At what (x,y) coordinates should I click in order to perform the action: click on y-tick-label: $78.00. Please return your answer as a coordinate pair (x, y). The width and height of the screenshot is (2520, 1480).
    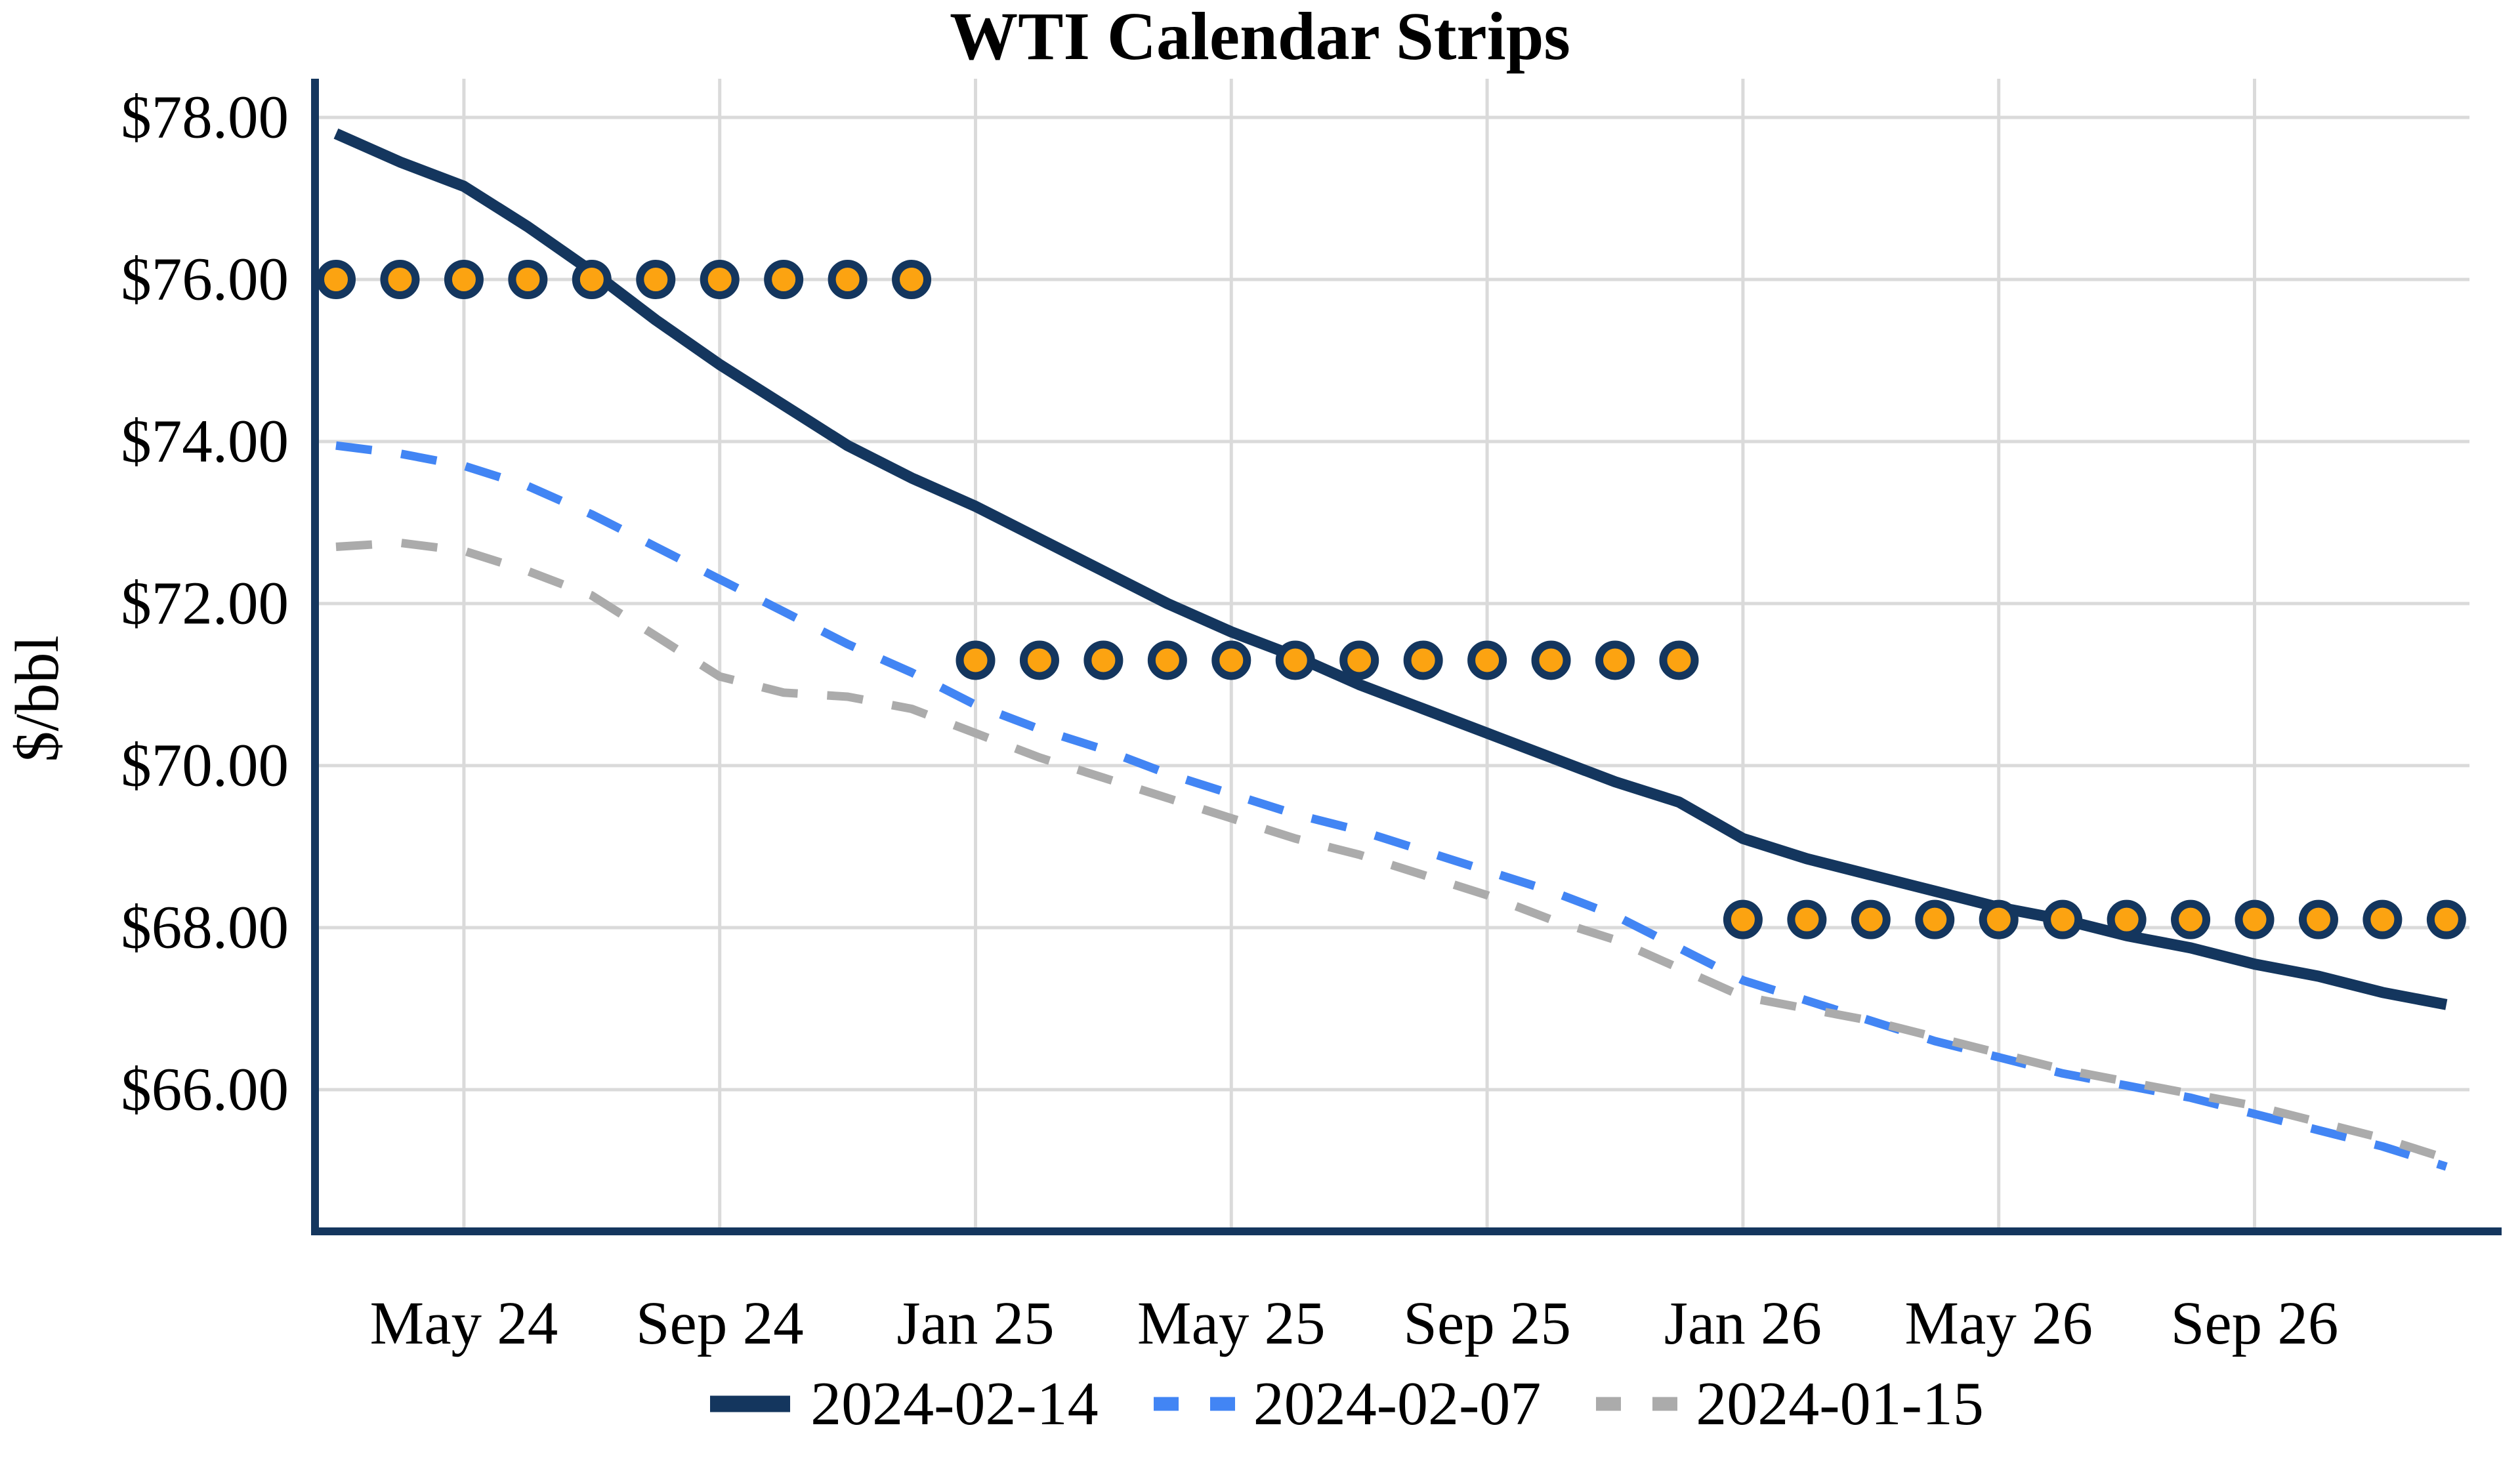
    Looking at the image, I should click on (205, 118).